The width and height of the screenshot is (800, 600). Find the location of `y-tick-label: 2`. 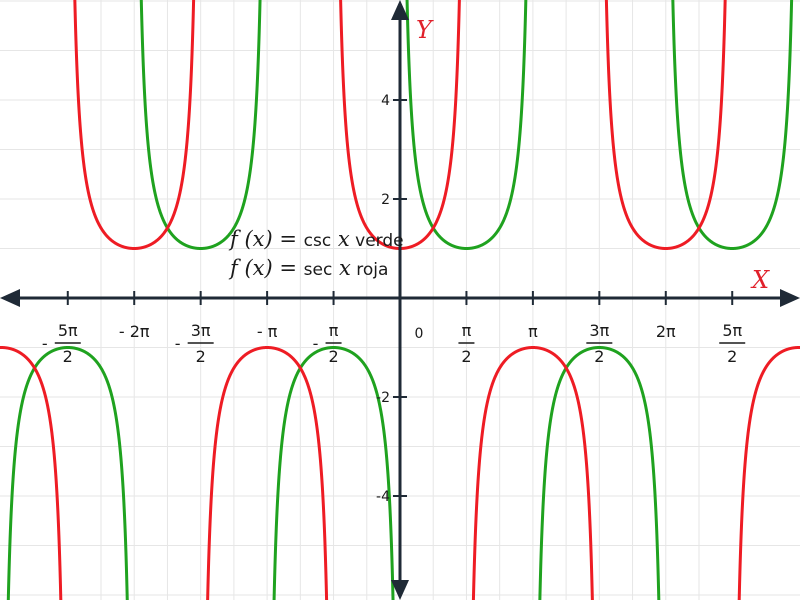

y-tick-label: 2 is located at coordinates (385, 200).